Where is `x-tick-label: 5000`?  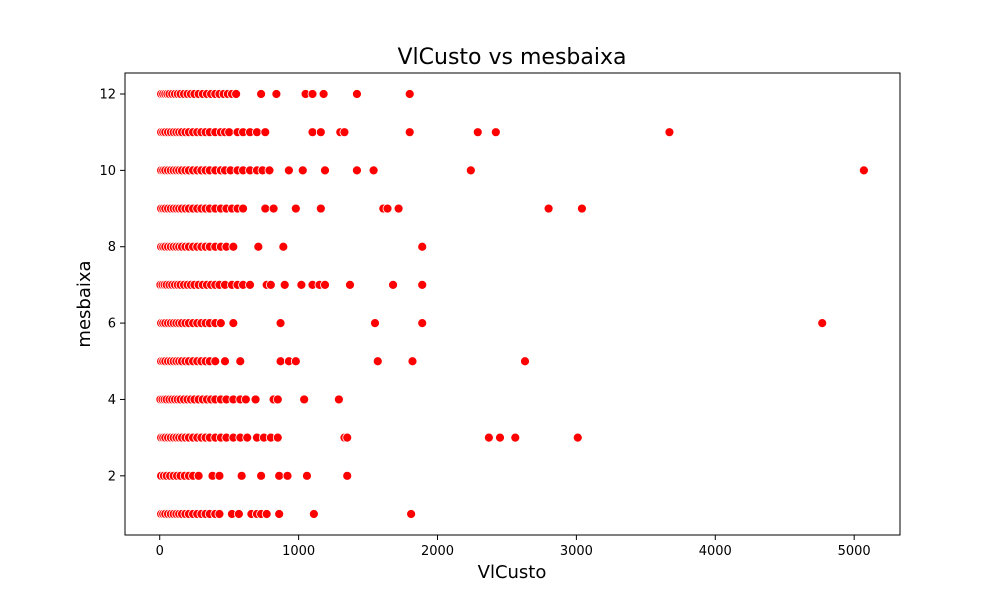
x-tick-label: 5000 is located at coordinates (854, 551).